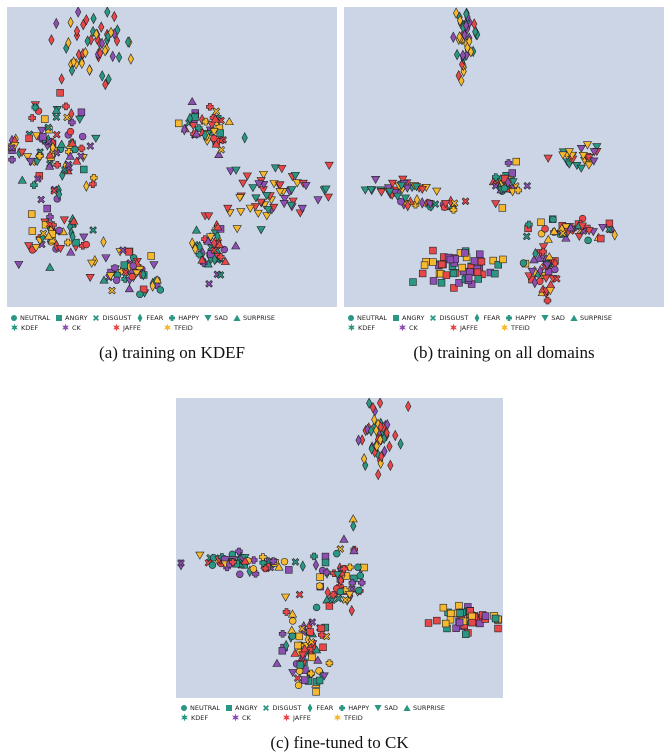  What do you see at coordinates (372, 318) in the screenshot?
I see `legend-label: NEUTRAL` at bounding box center [372, 318].